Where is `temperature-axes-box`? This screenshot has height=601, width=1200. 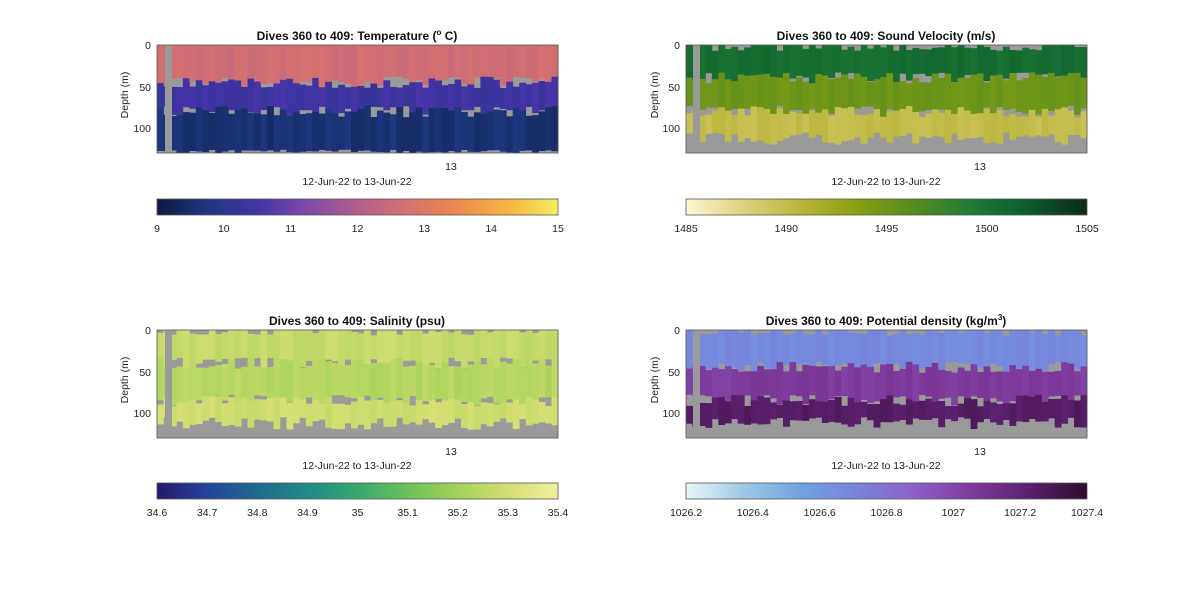
temperature-axes-box is located at coordinates (357, 99).